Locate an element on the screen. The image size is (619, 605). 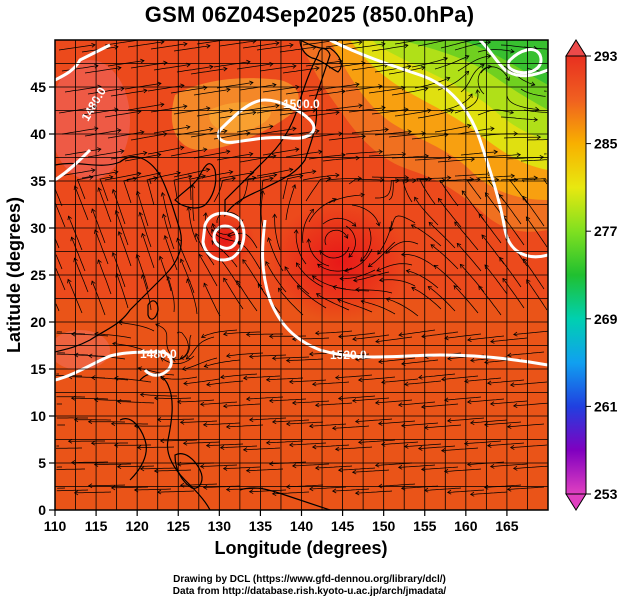
y-tick-label: 25 is located at coordinates (38, 275).